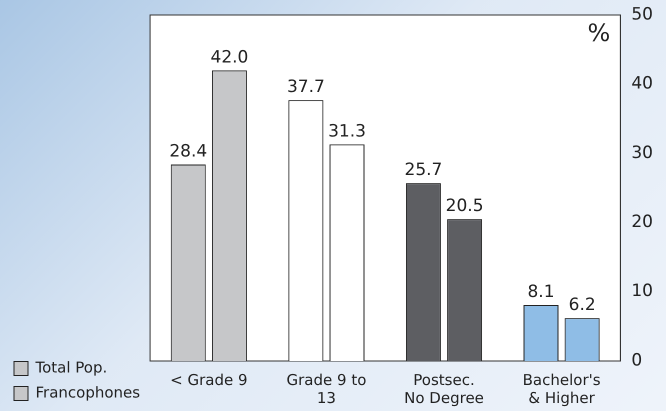 Image resolution: width=666 pixels, height=411 pixels. What do you see at coordinates (582, 305) in the screenshot?
I see `data-label: 6.2` at bounding box center [582, 305].